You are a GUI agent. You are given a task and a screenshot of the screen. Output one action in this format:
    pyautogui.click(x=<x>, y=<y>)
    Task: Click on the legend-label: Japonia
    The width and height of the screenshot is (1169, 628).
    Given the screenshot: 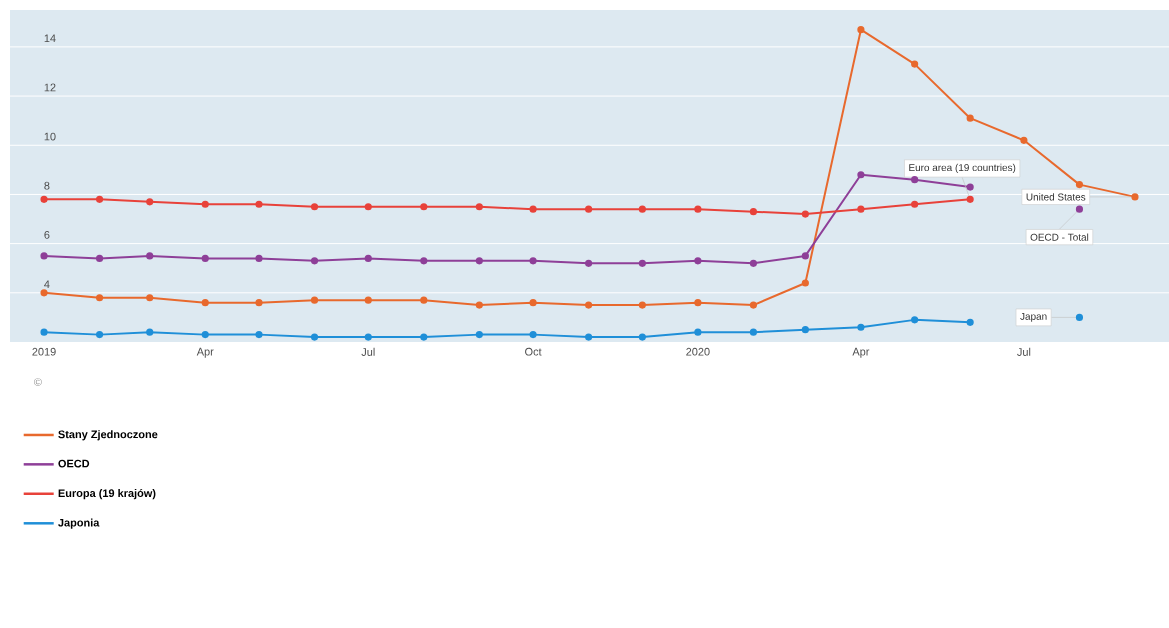 What is the action you would take?
    pyautogui.click(x=79, y=523)
    